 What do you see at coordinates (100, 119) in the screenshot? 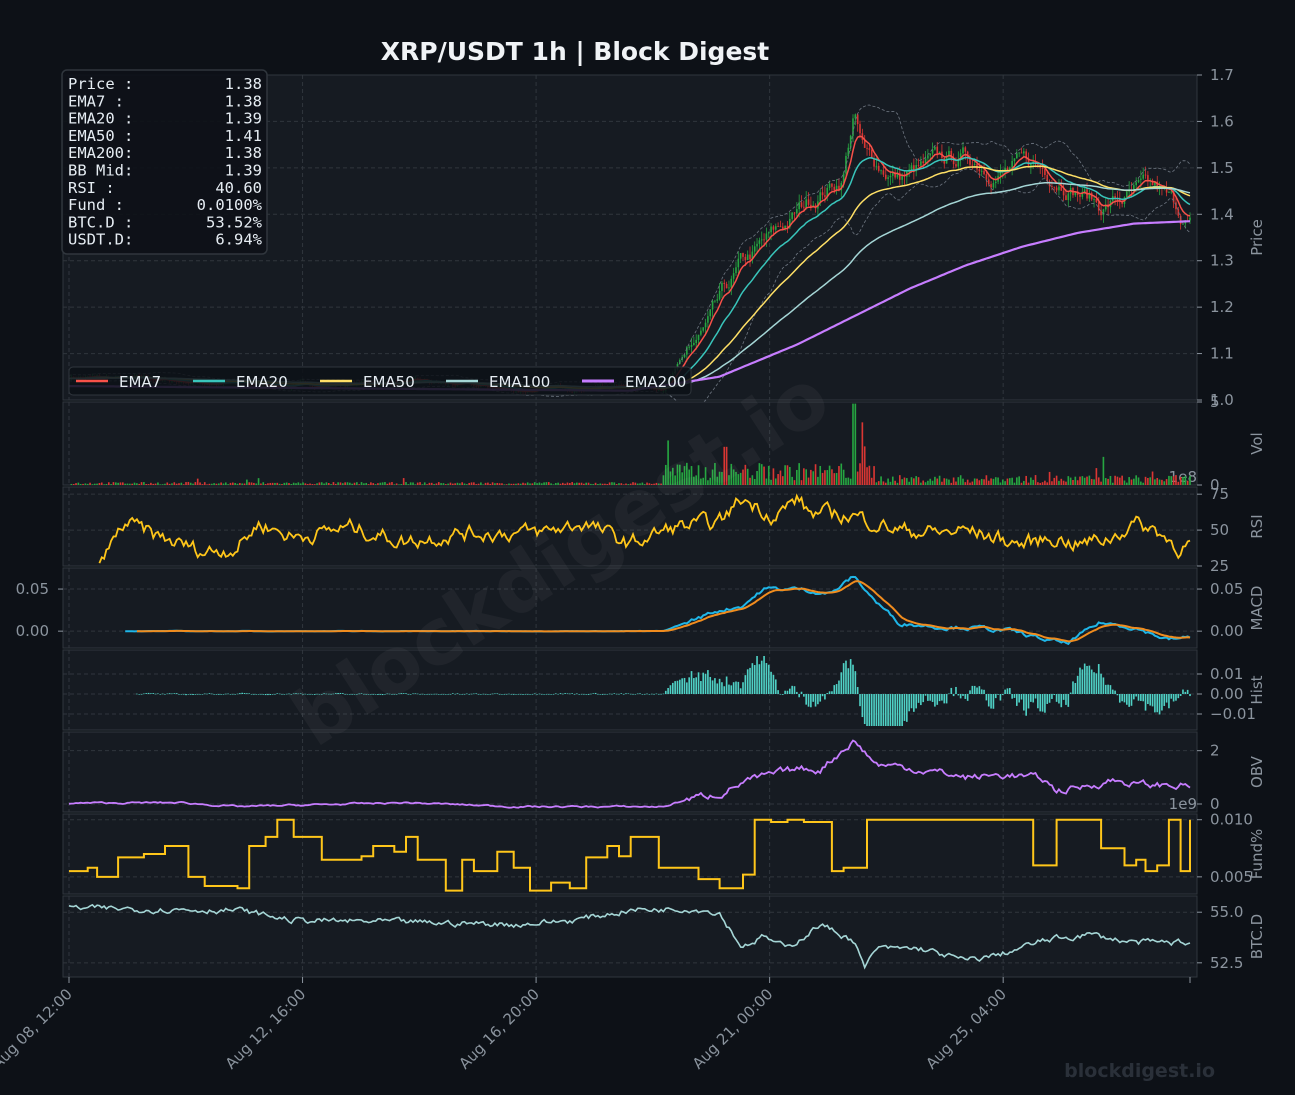
I see `info-label-2: EMA20 :` at bounding box center [100, 119].